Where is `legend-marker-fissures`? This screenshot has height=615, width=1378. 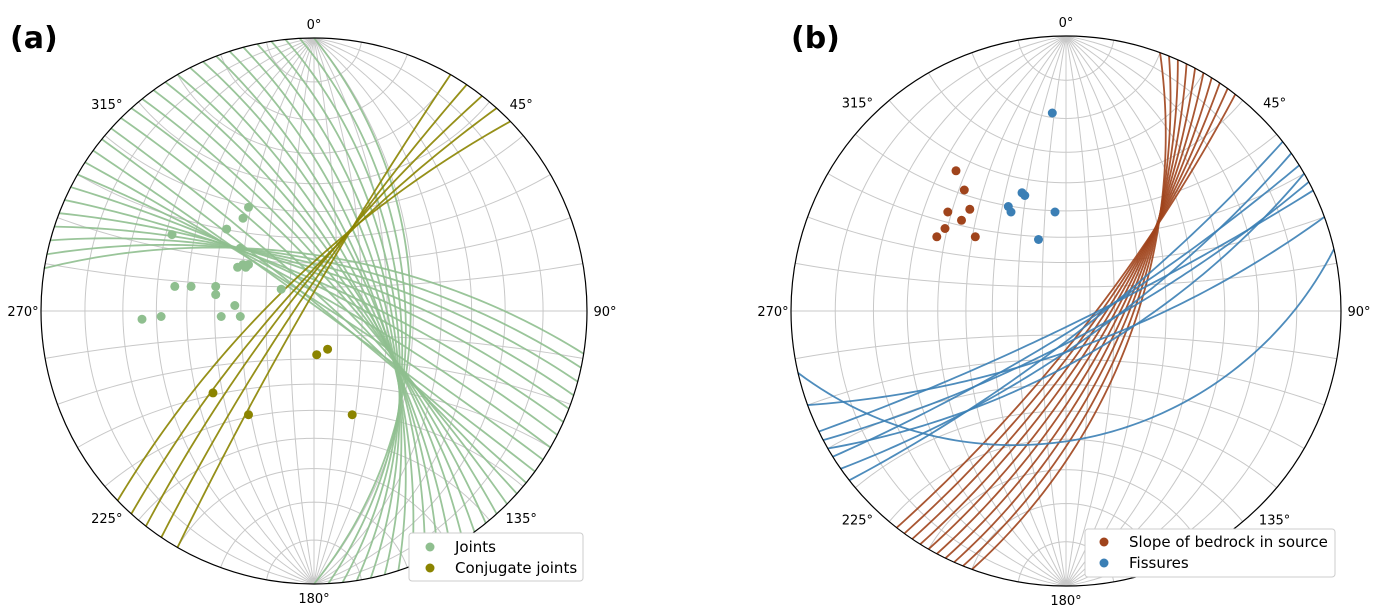 legend-marker-fissures is located at coordinates (1104, 563).